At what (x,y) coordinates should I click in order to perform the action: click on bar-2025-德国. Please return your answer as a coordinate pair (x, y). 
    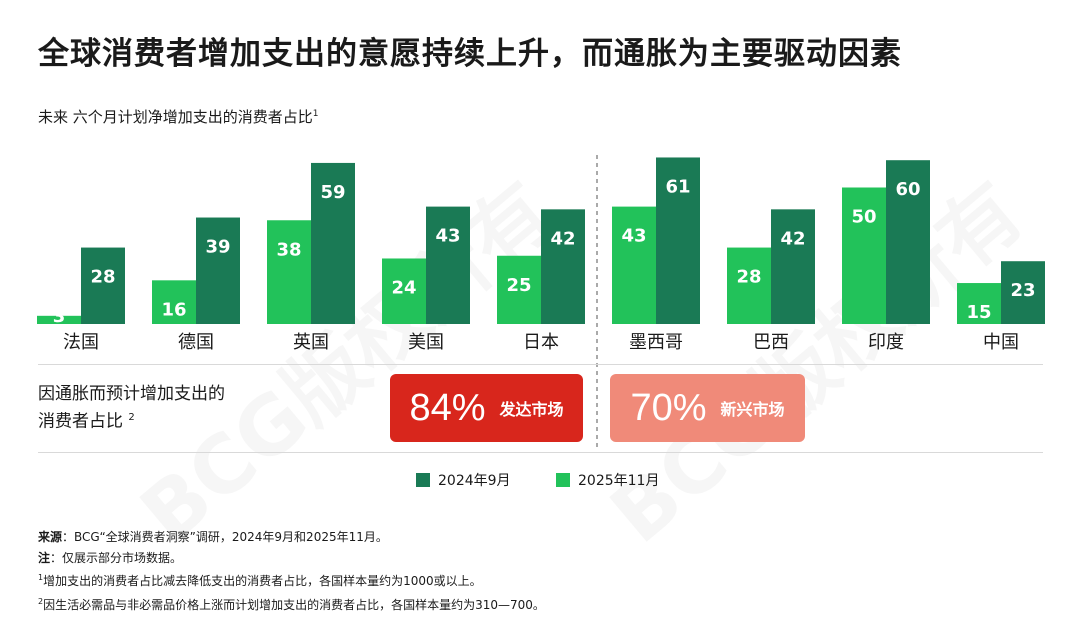
    Looking at the image, I should click on (174, 302).